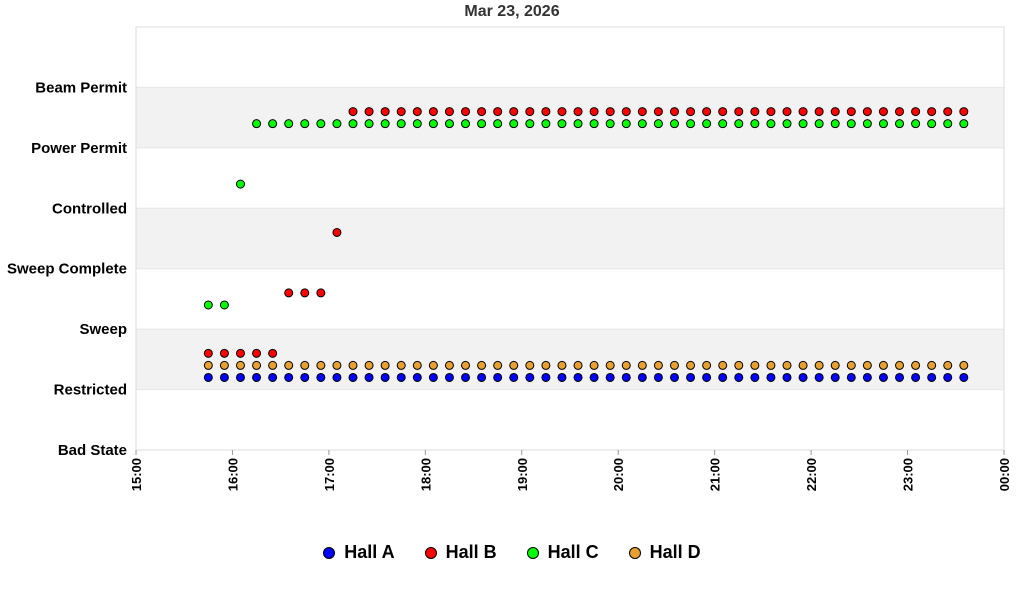 This screenshot has width=1024, height=600. I want to click on legend-label-hall-a: Hall A, so click(369, 552).